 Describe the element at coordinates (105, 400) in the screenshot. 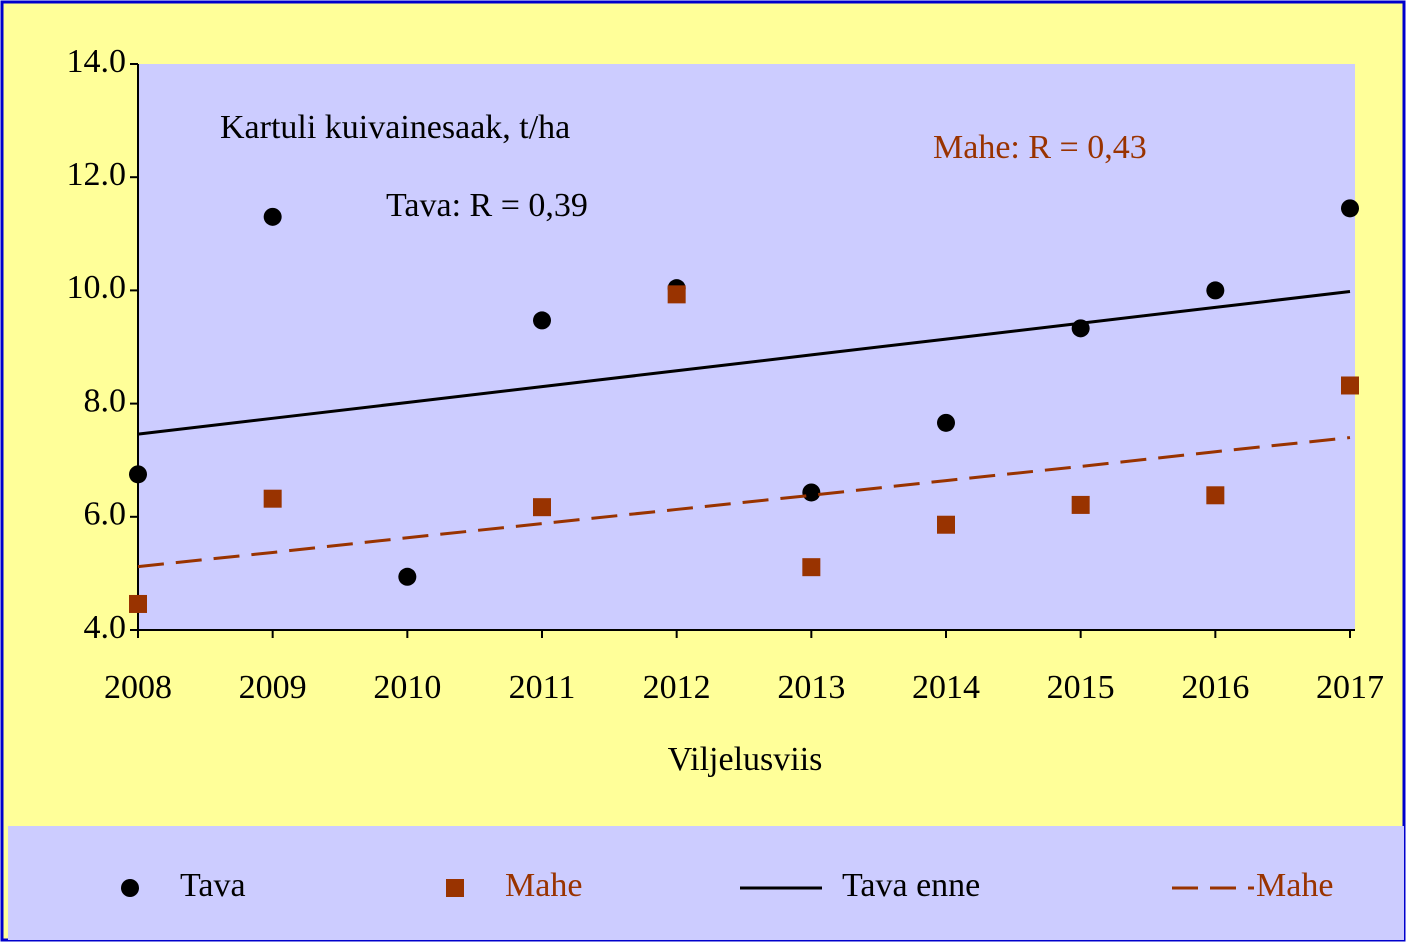

I see `y-tick-label: 8.0` at that location.